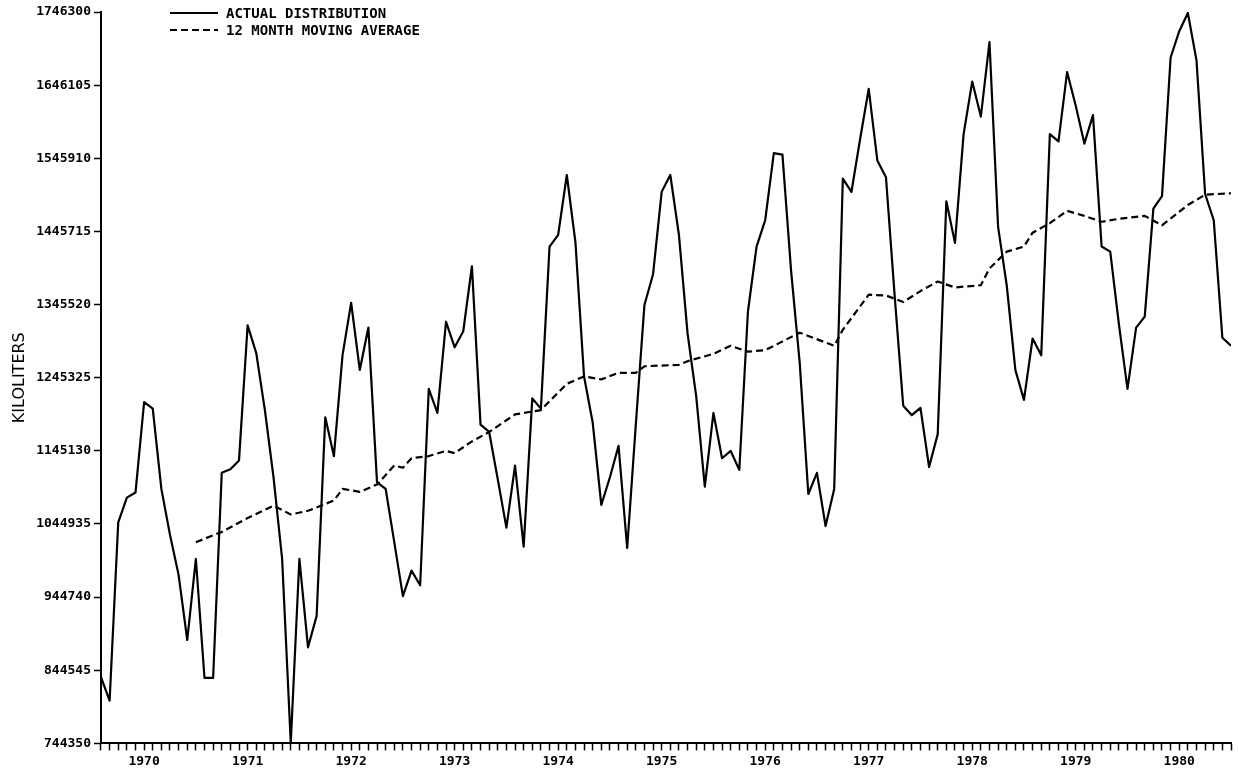 Image resolution: width=1239 pixels, height=778 pixels. I want to click on x-tick-label: 1972, so click(351, 760).